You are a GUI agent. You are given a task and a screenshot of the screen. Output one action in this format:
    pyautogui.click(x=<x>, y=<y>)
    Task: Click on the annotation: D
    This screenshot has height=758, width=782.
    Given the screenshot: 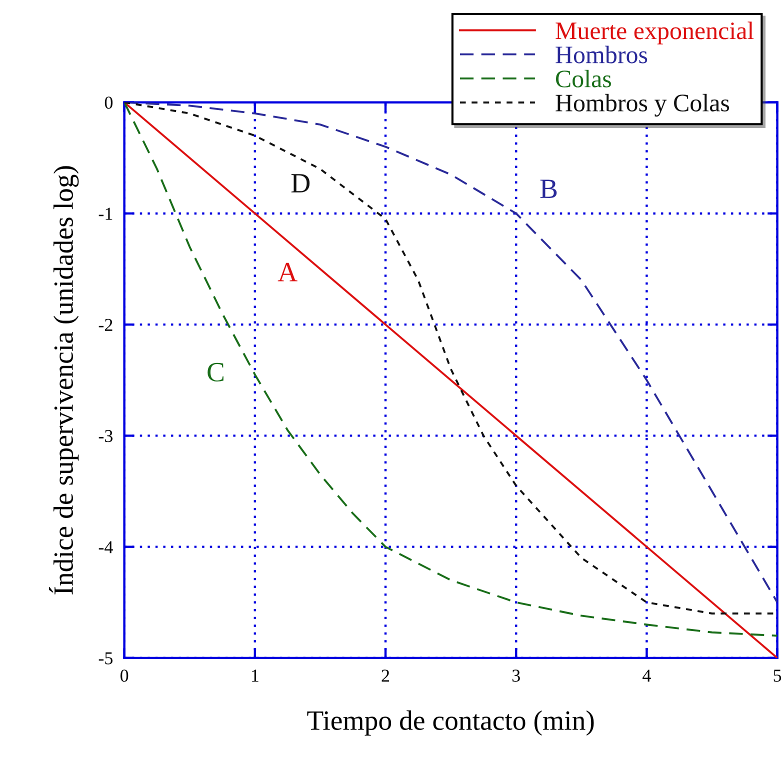 What is the action you would take?
    pyautogui.click(x=300, y=183)
    